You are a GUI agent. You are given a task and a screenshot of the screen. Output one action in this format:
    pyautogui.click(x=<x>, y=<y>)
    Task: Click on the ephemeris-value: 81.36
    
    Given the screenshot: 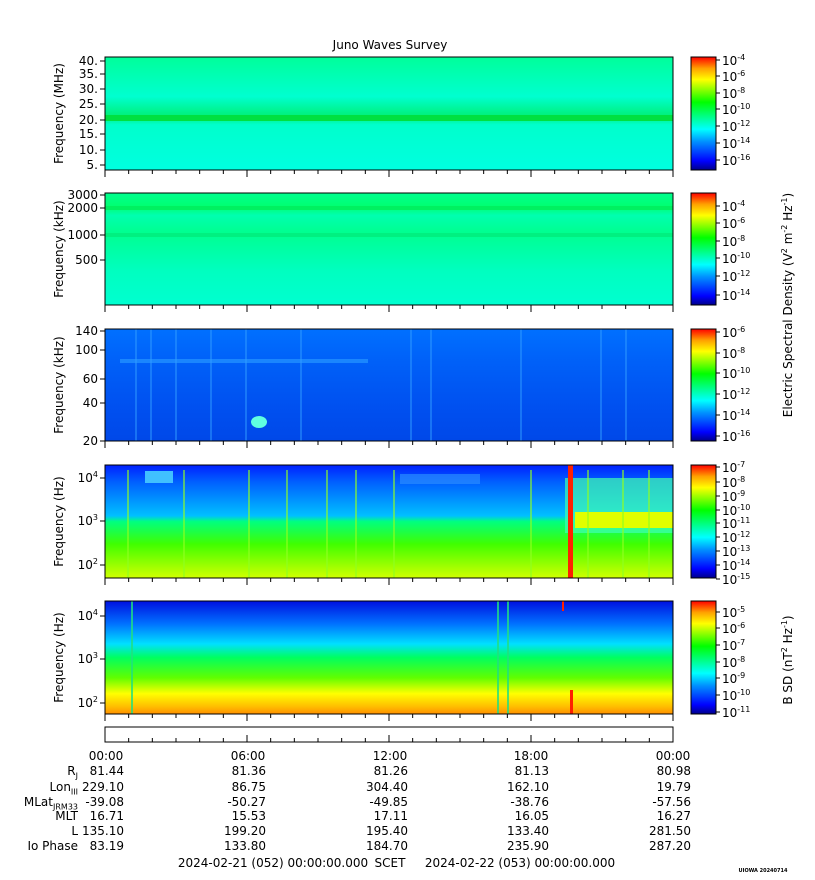 What is the action you would take?
    pyautogui.click(x=249, y=771)
    